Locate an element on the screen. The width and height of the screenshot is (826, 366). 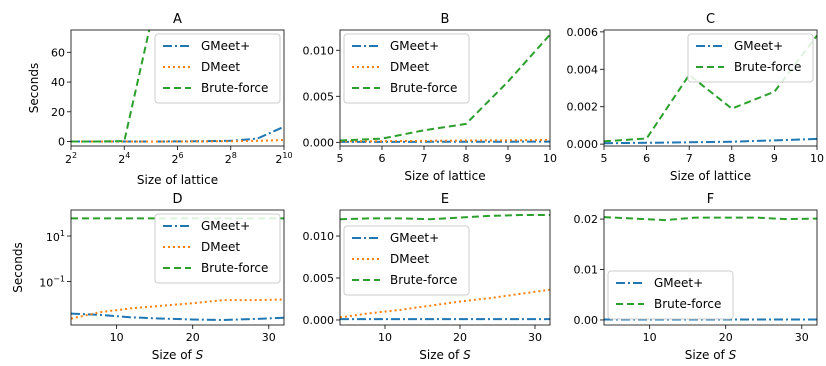
y-tick-label-exp: 1 is located at coordinates (62, 233).